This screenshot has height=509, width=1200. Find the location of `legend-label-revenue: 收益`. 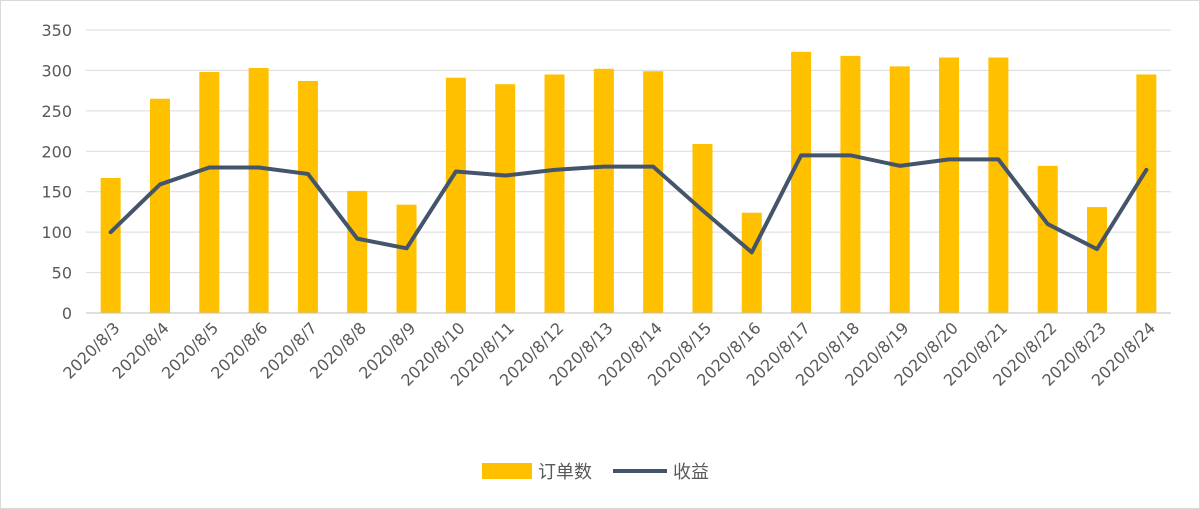

legend-label-revenue: 收益 is located at coordinates (691, 472).